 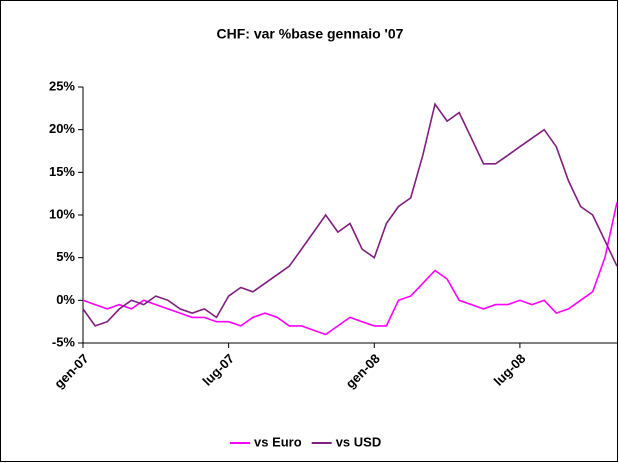 I want to click on y-tick-label: 5%, so click(x=65, y=256).